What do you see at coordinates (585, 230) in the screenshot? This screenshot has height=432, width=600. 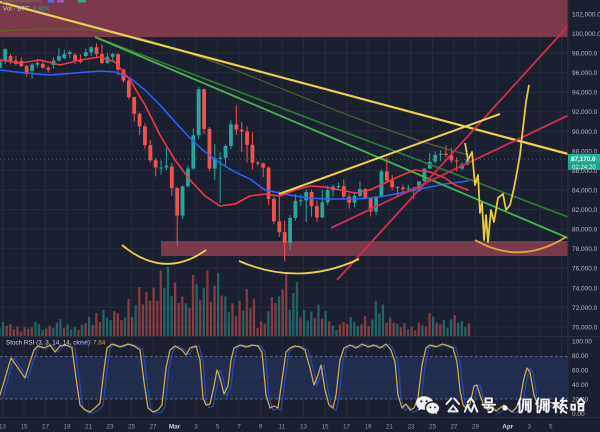 I see `svg-text: 80,000.0` at bounding box center [585, 230].